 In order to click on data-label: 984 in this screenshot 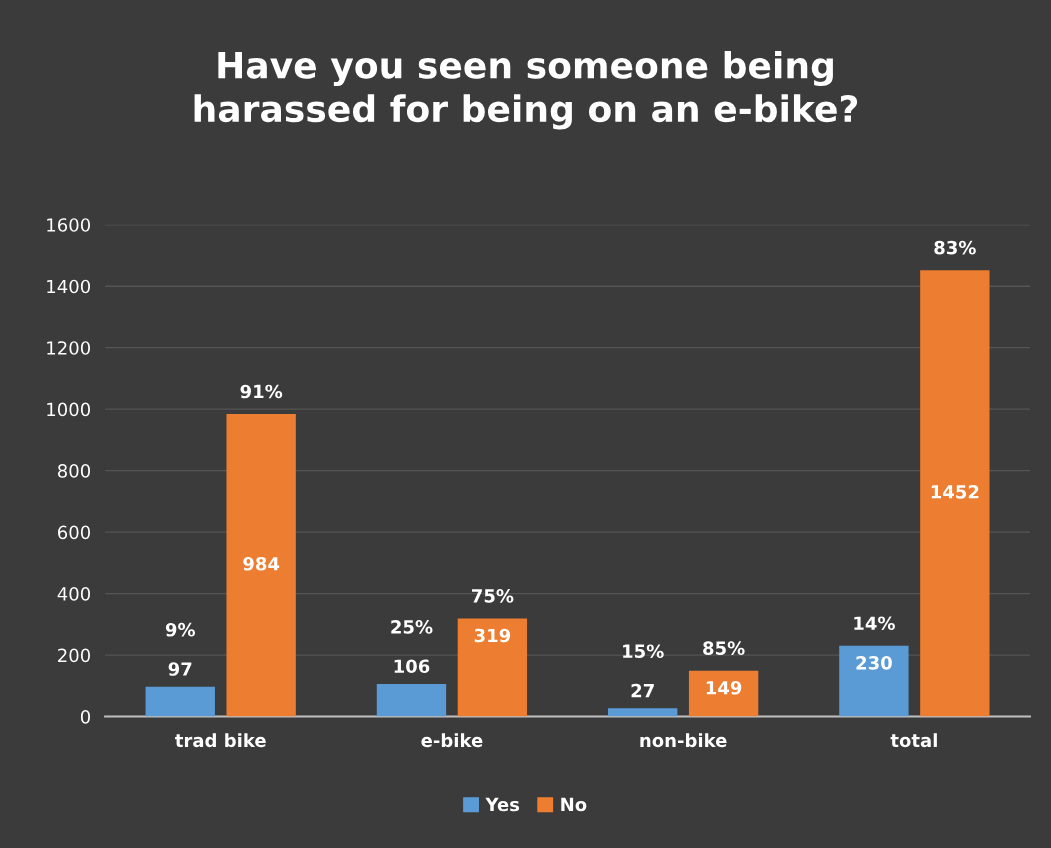, I will do `click(261, 563)`.